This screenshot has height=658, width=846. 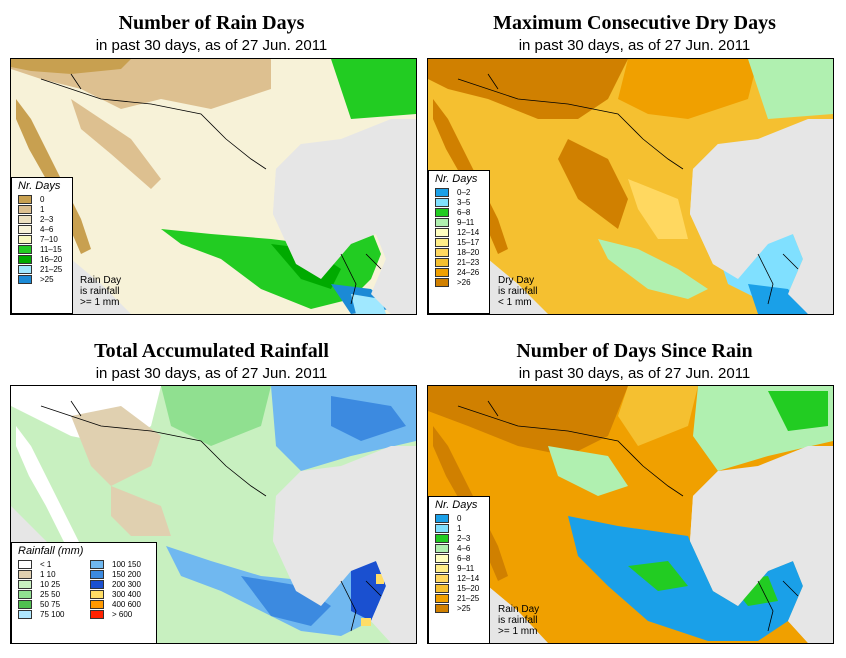 I want to click on legend-item: 150 200, so click(x=120, y=574).